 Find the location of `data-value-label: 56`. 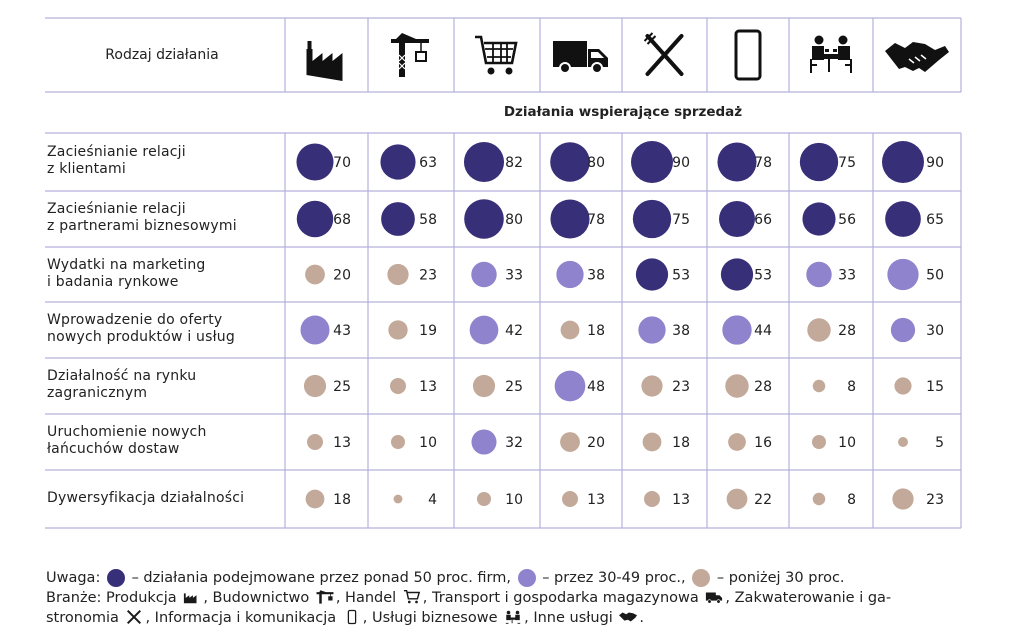

data-value-label: 56 is located at coordinates (847, 220).